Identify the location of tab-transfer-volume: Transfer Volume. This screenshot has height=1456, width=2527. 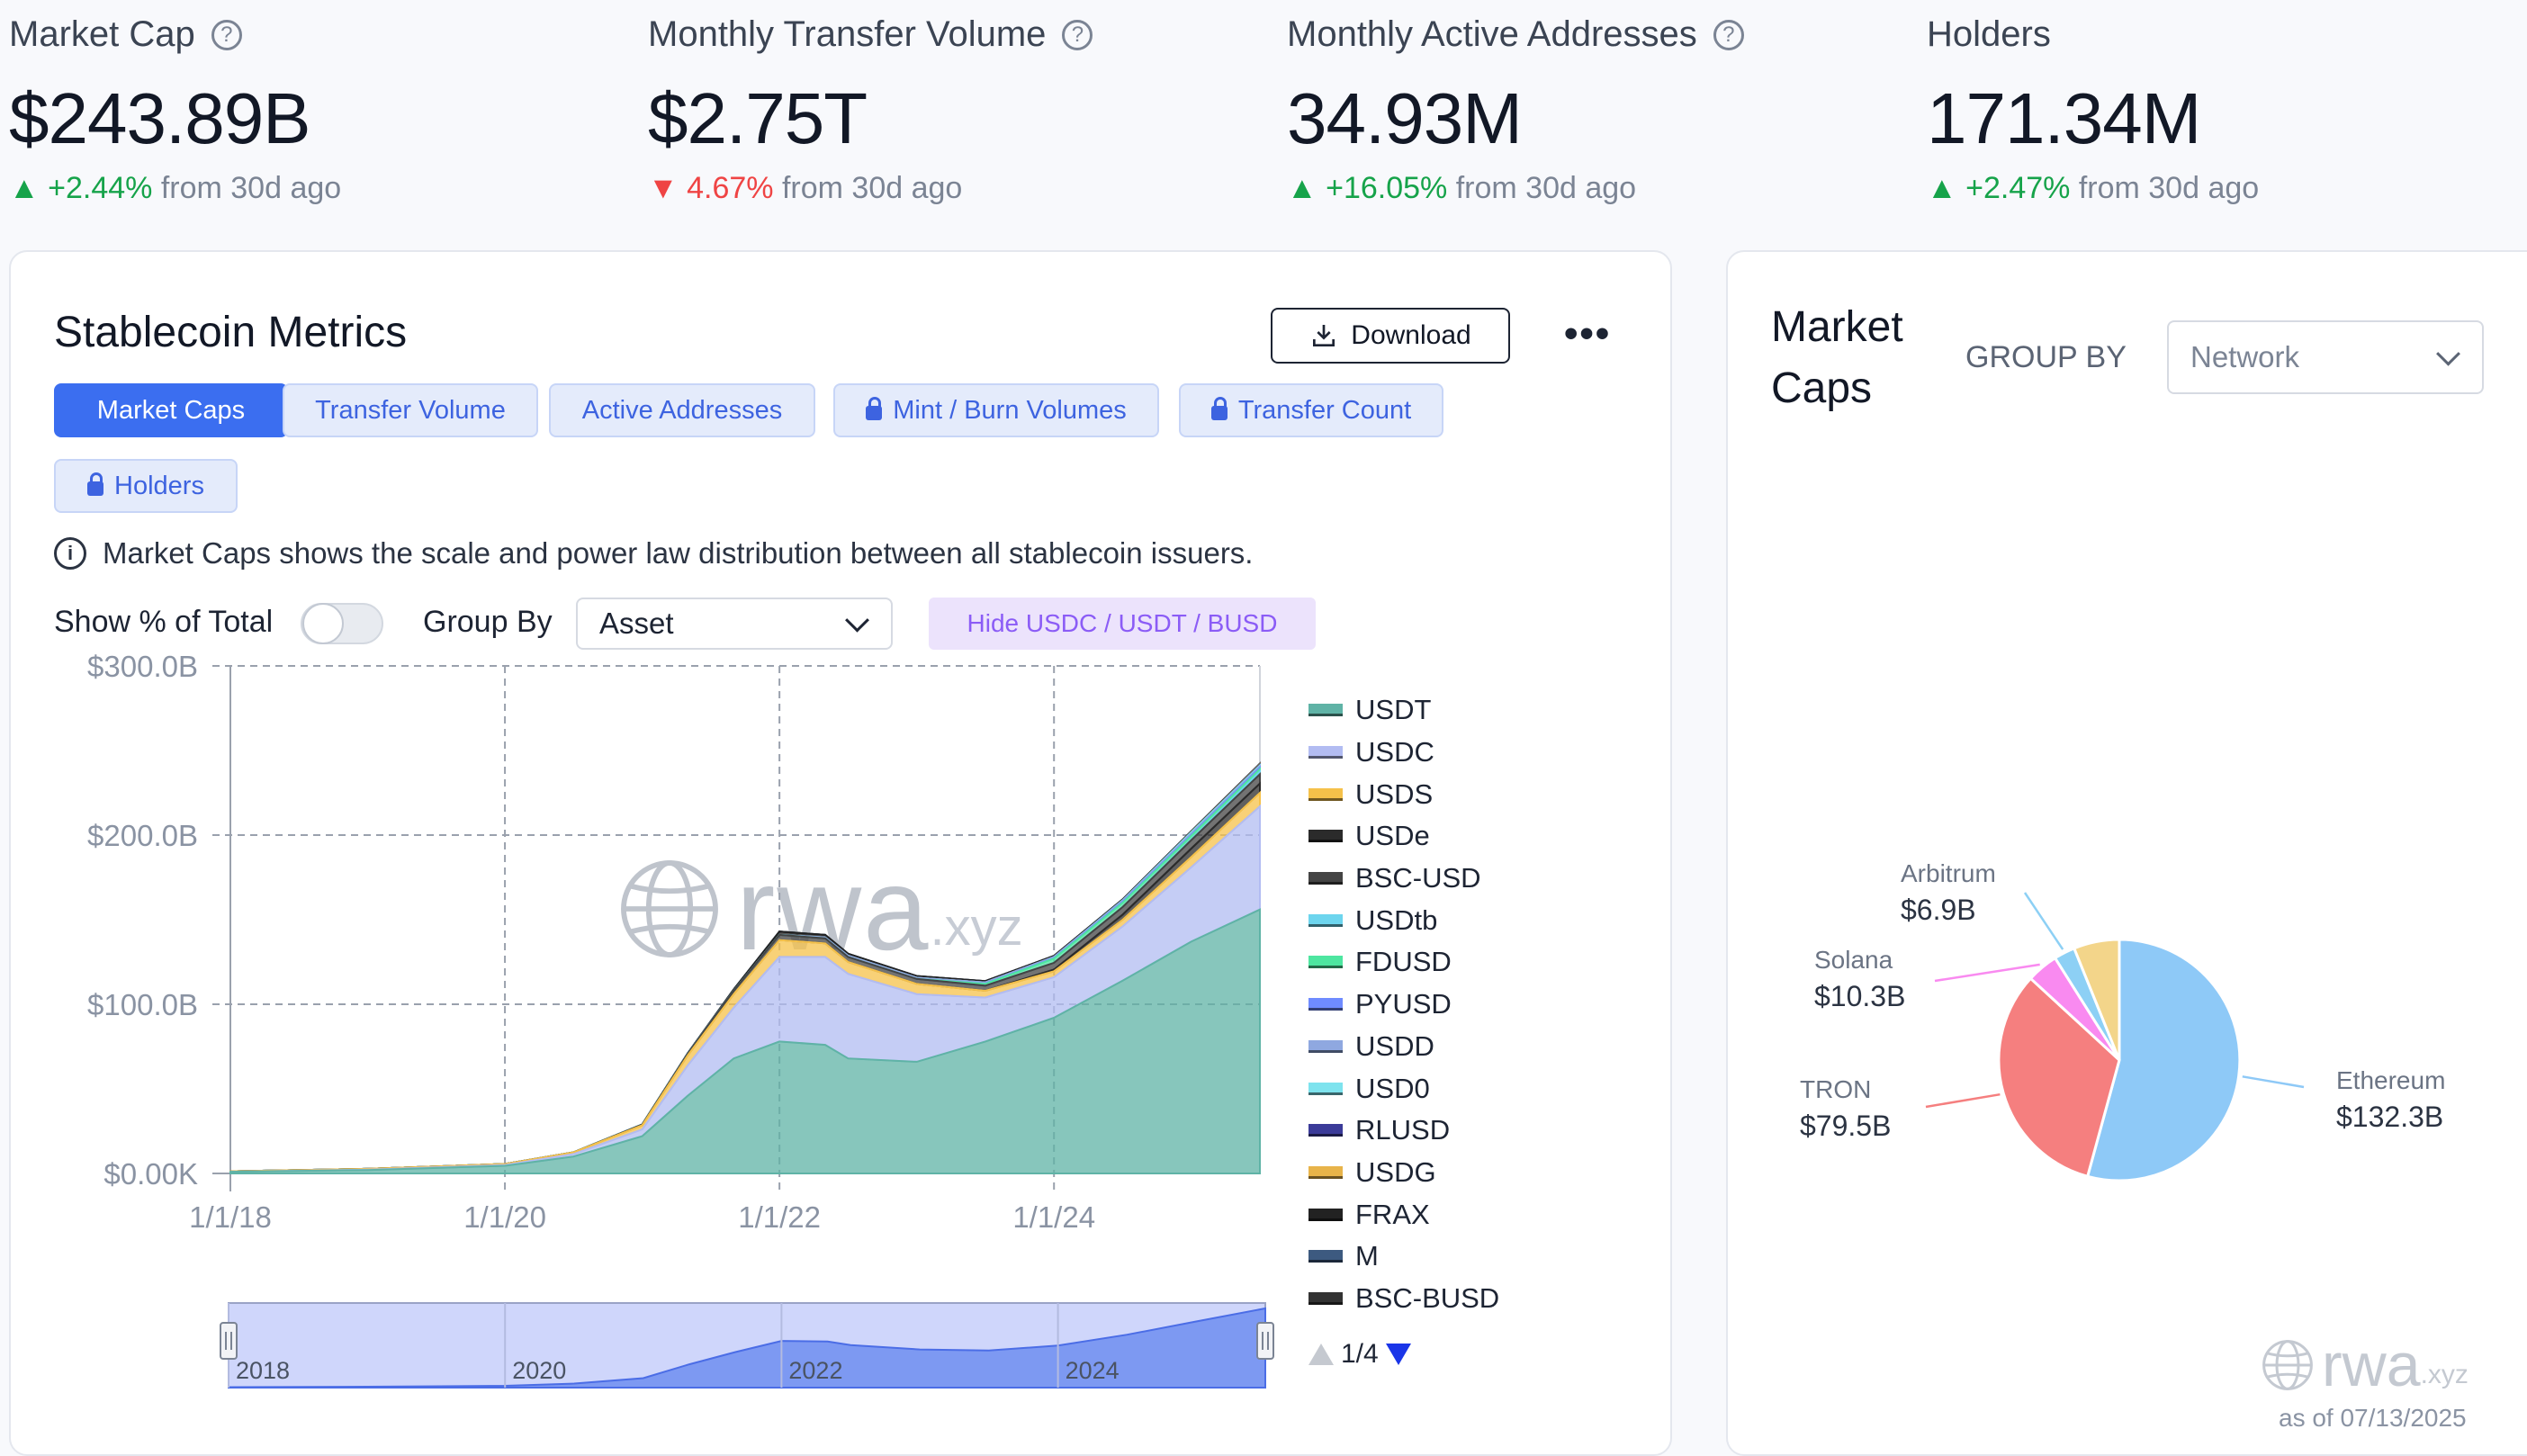
(410, 410).